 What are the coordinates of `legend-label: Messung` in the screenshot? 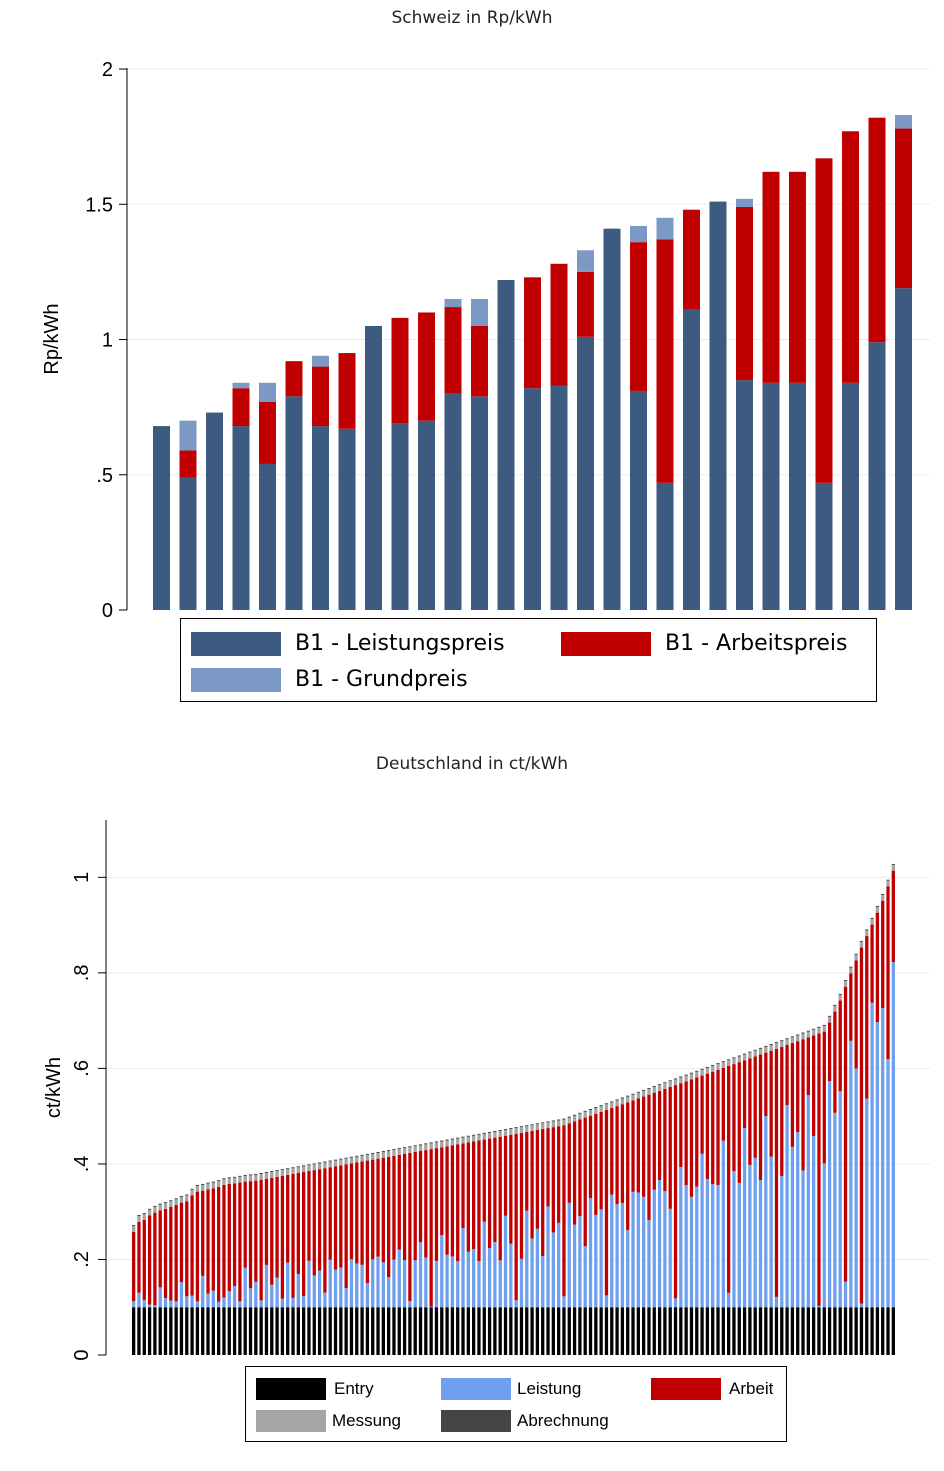 It's located at (366, 1420).